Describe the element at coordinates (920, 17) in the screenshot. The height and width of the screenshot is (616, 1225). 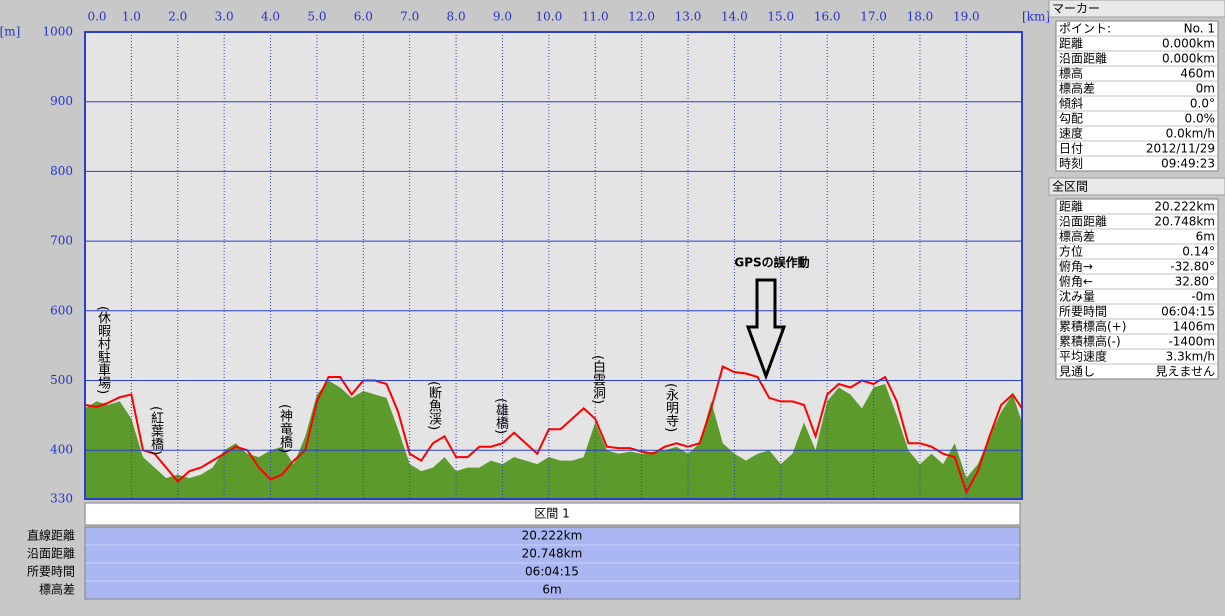
I see `x-tick-label: 18.0` at that location.